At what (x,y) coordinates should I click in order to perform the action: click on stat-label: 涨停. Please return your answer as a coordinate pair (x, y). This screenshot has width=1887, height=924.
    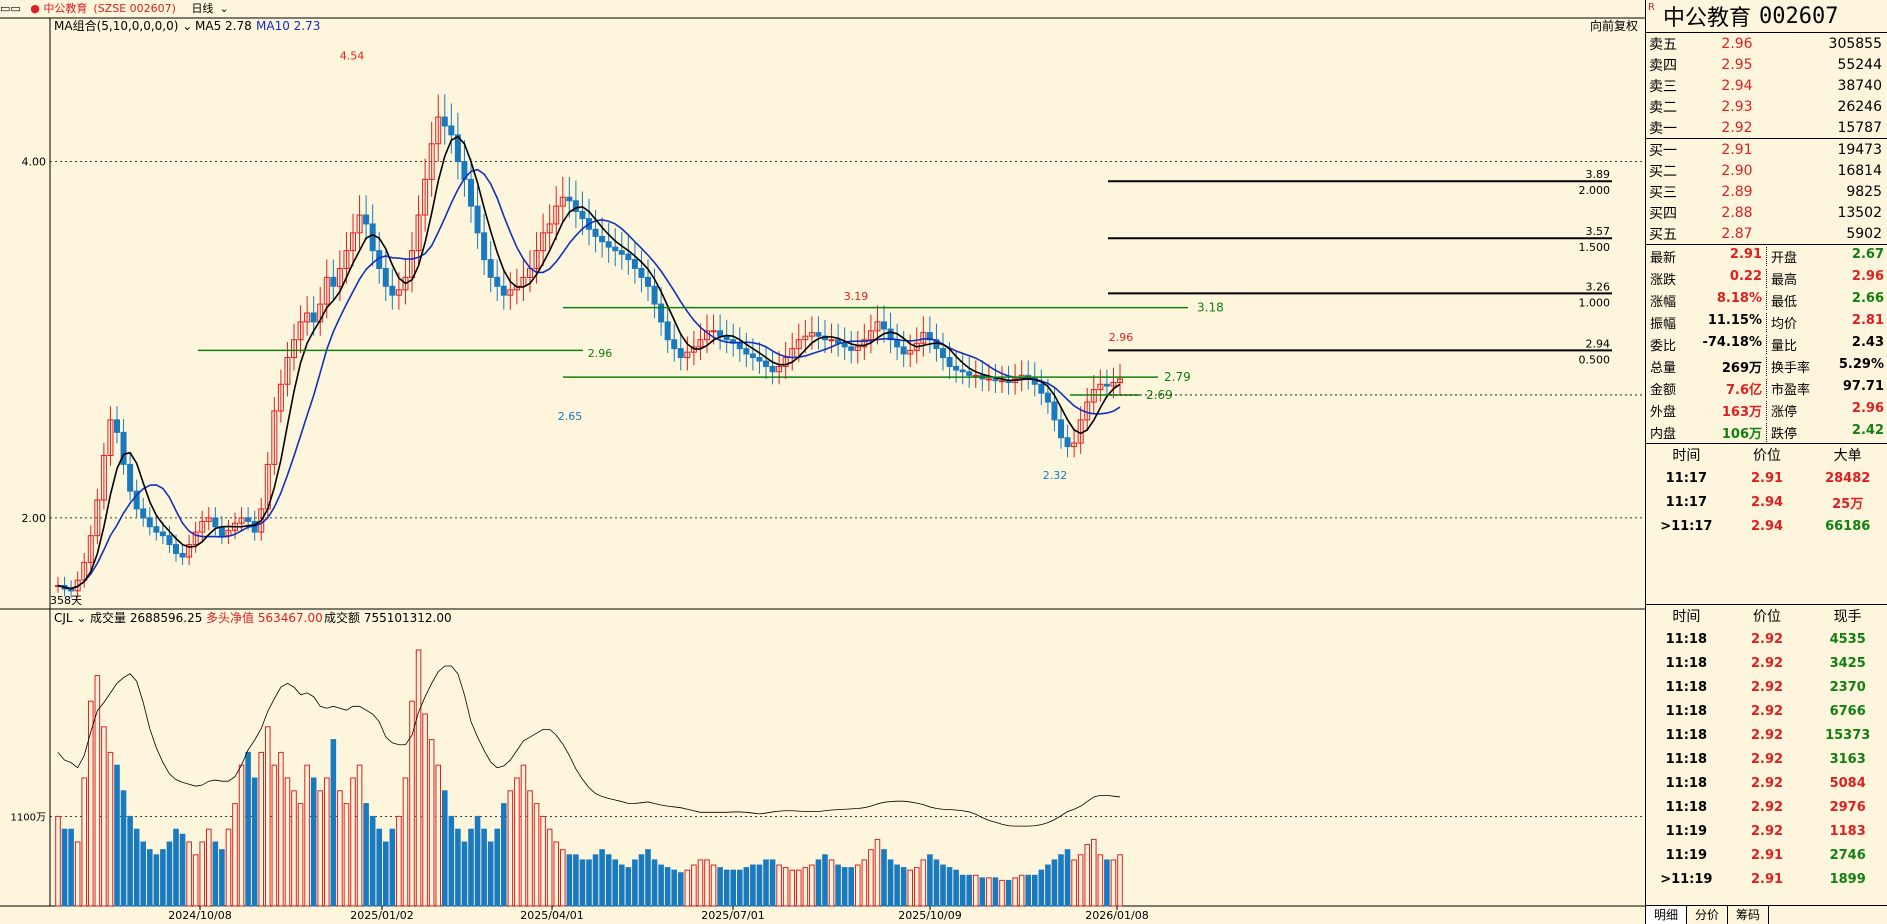
    Looking at the image, I should click on (1784, 412).